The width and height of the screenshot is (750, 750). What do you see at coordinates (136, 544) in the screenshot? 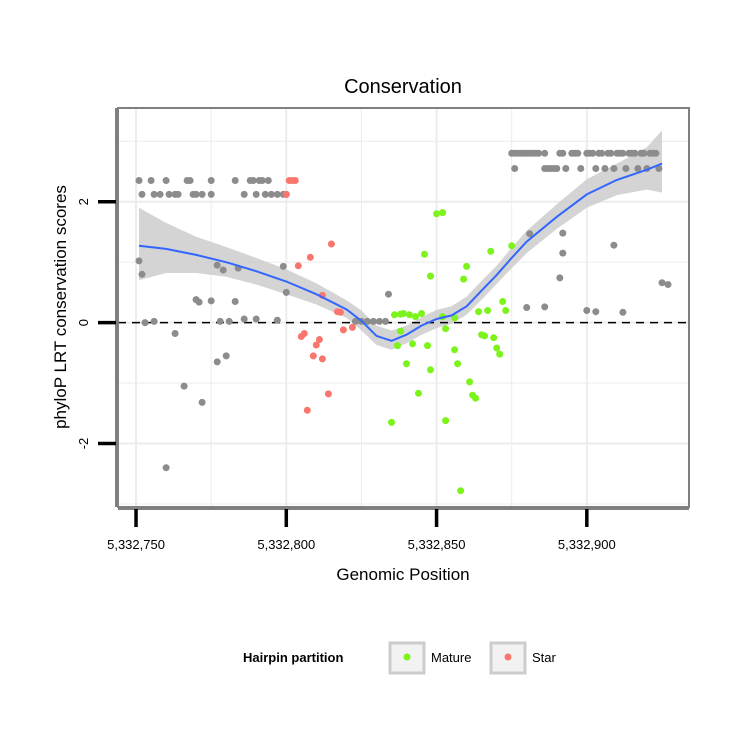
I see `x-tick-label: 5,332,750` at bounding box center [136, 544].